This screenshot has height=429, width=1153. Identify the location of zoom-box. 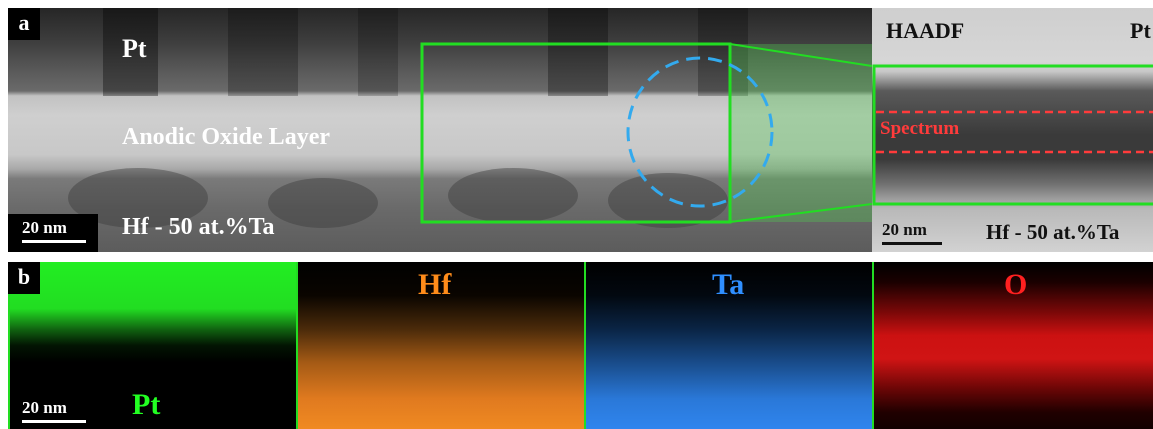
(576, 133).